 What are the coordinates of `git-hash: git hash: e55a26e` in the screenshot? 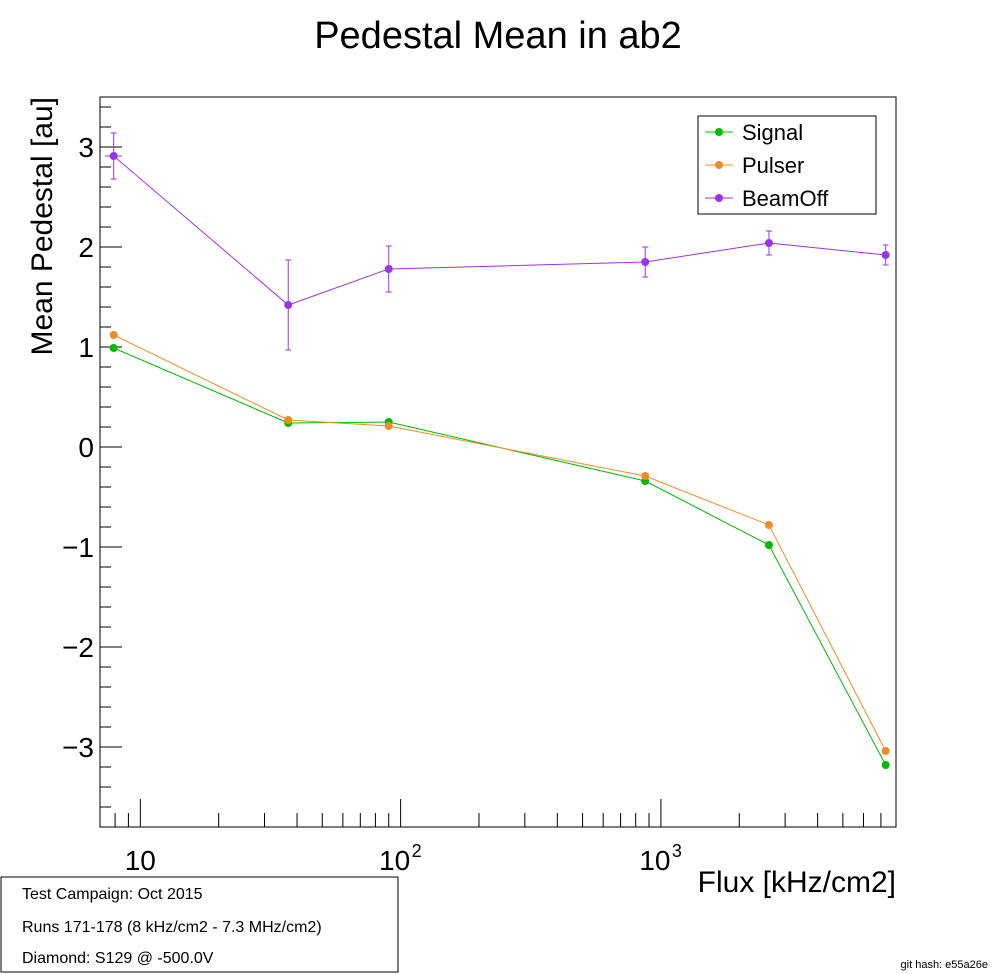 It's located at (944, 965).